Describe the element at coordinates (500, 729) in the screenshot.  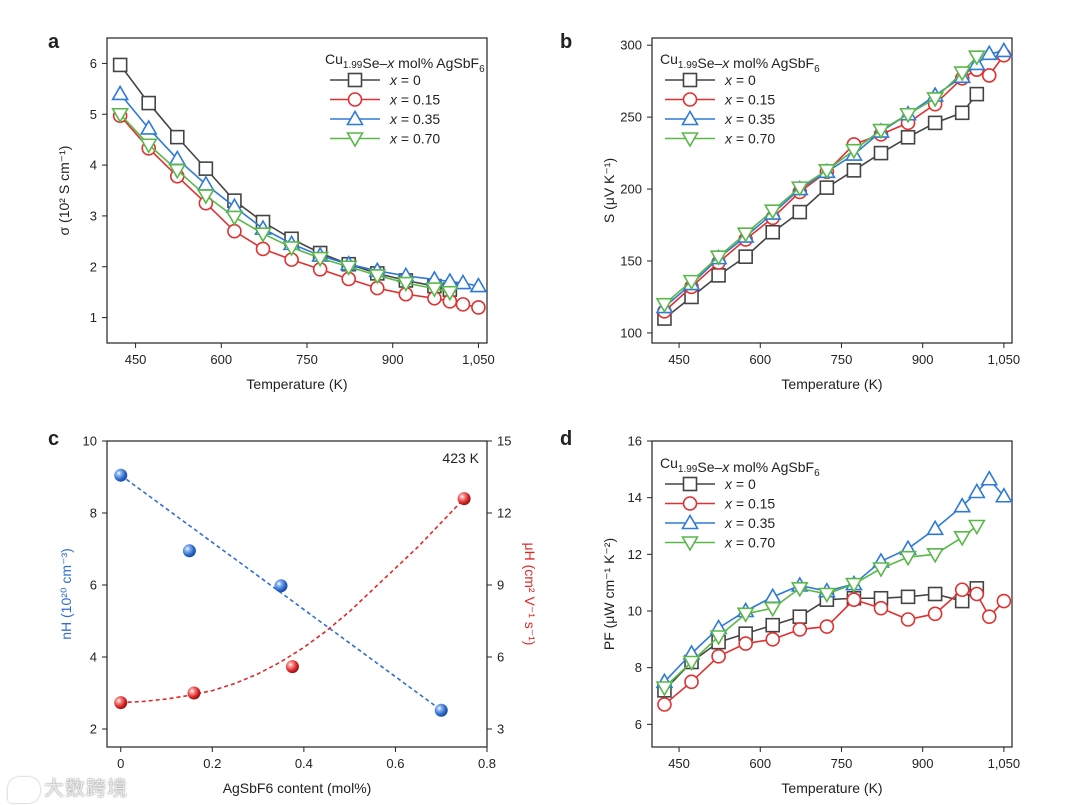
I see `y-tick-label-right: 3` at that location.